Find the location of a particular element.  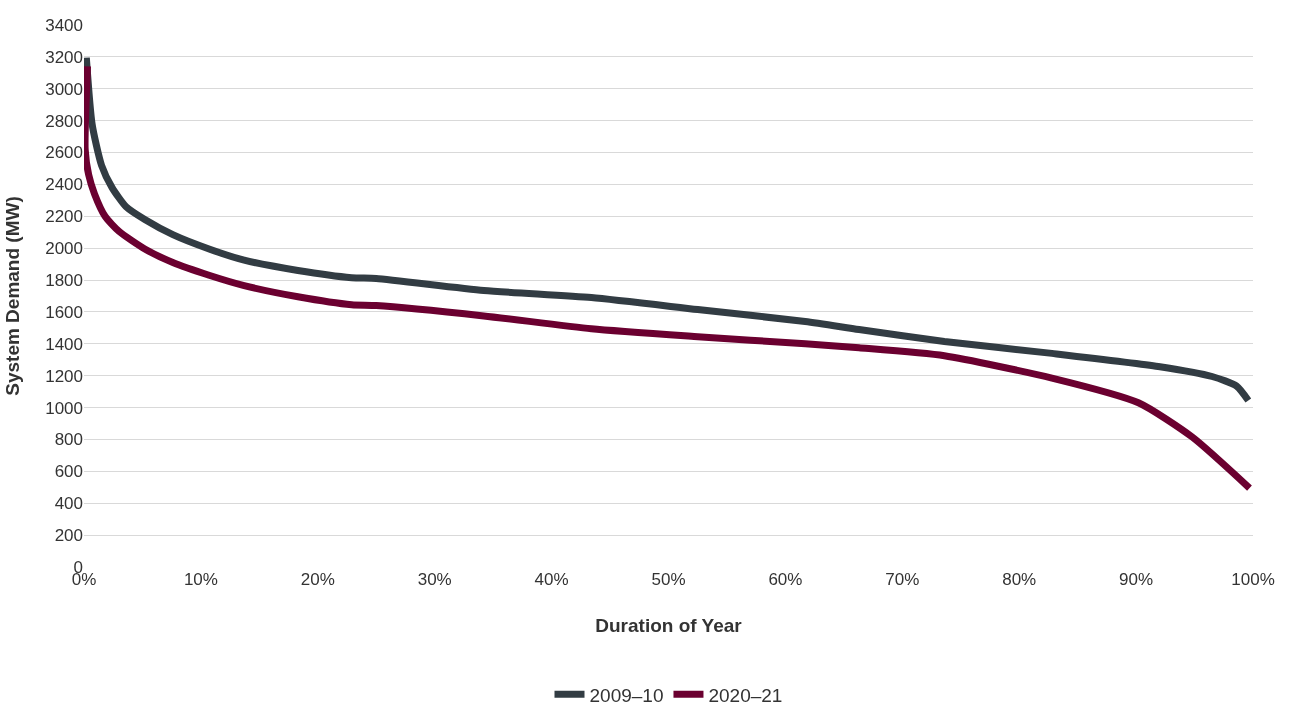

x-tick-label: 60% is located at coordinates (785, 579).